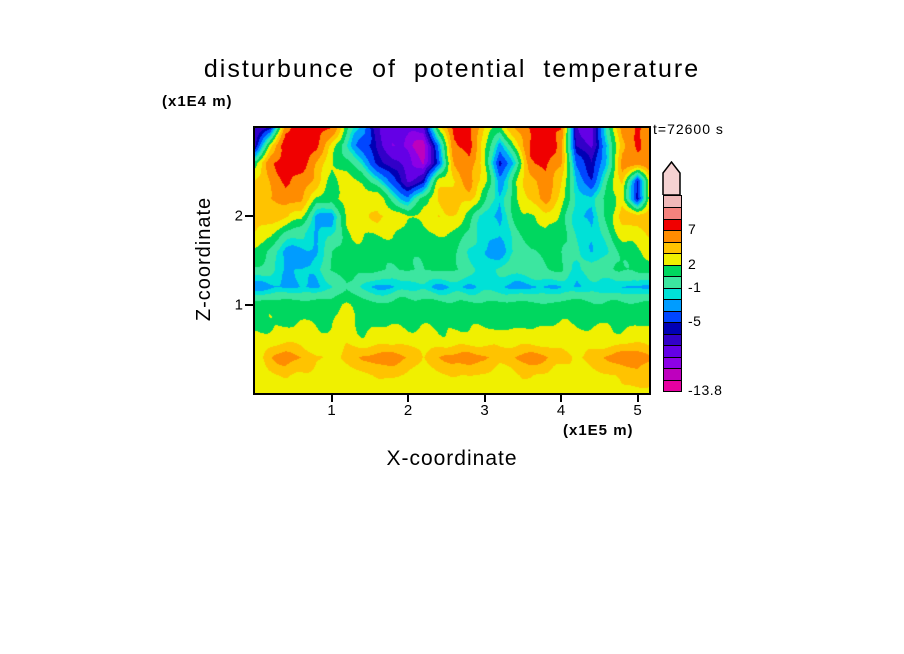 This screenshot has height=654, width=904. Describe the element at coordinates (238, 305) in the screenshot. I see `z-tick-label: 1` at that location.